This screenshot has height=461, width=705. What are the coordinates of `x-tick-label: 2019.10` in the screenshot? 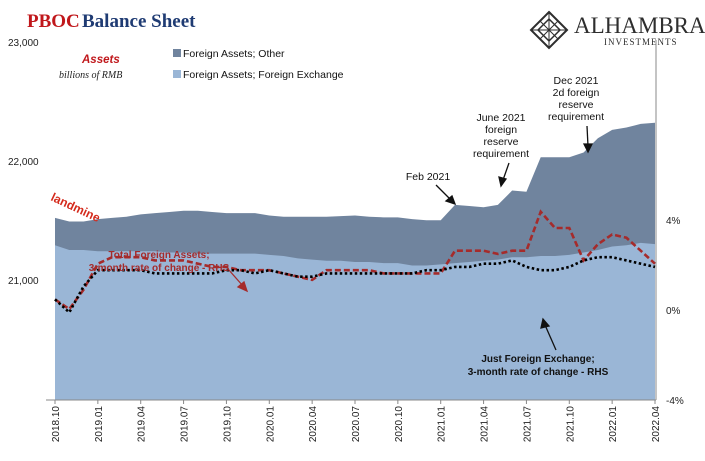 It's located at (227, 424).